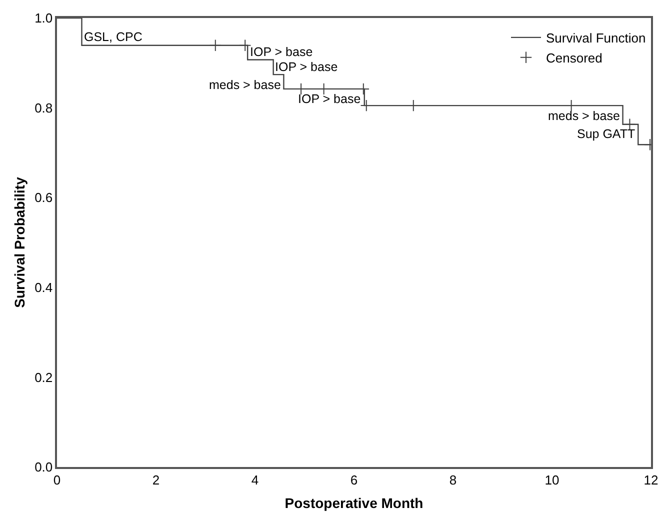 The image size is (668, 519). I want to click on legend-label: Survival Function, so click(596, 38).